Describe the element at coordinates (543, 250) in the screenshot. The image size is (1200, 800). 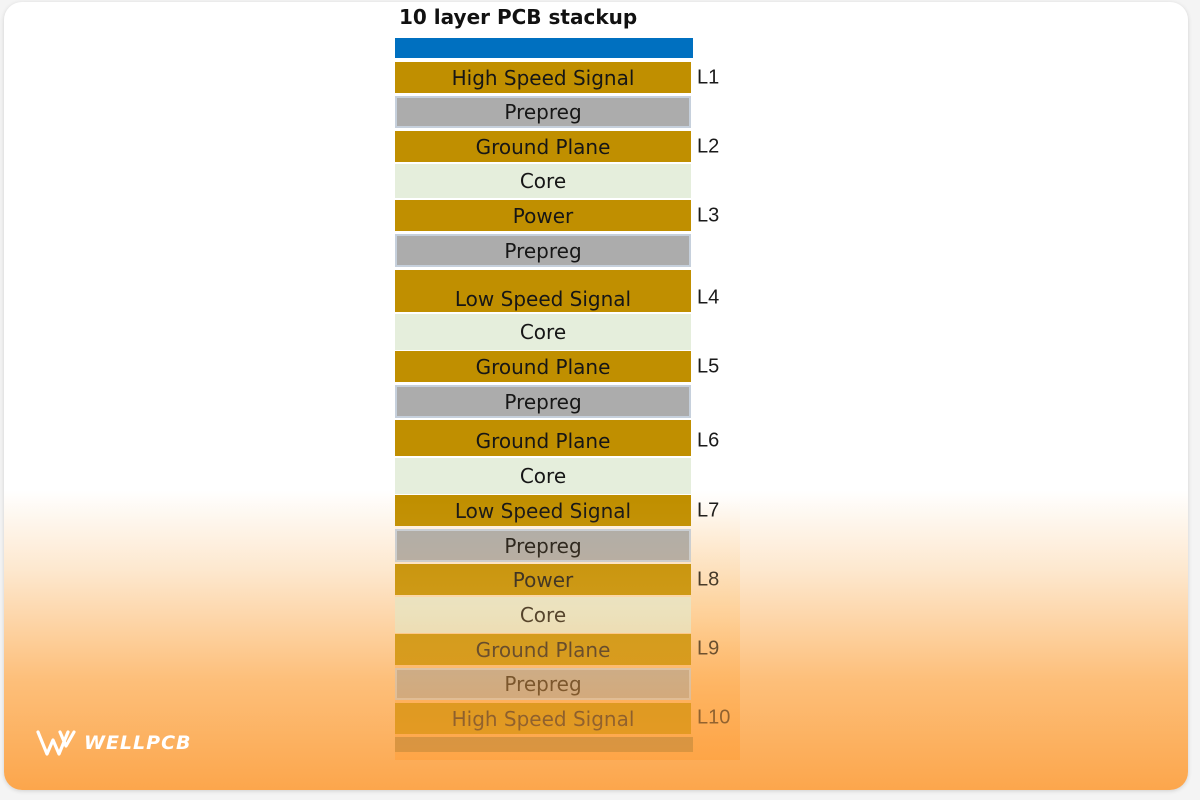
I see `layer-prepreg-2: Prepreg` at that location.